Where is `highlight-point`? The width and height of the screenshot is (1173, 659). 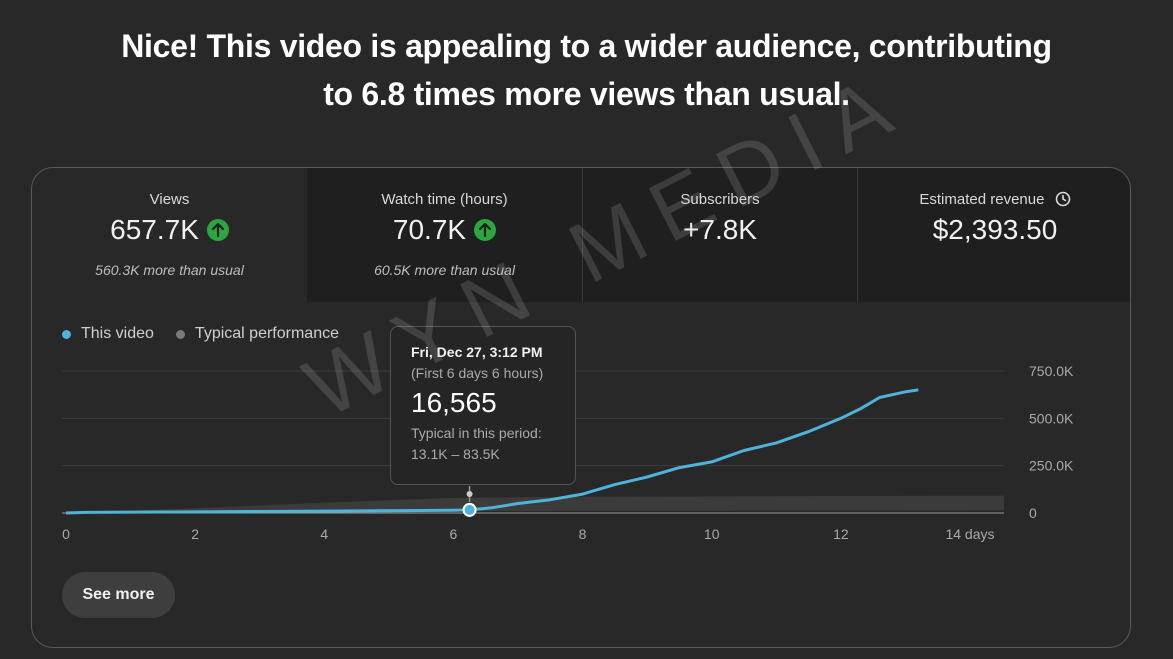
highlight-point is located at coordinates (469, 509).